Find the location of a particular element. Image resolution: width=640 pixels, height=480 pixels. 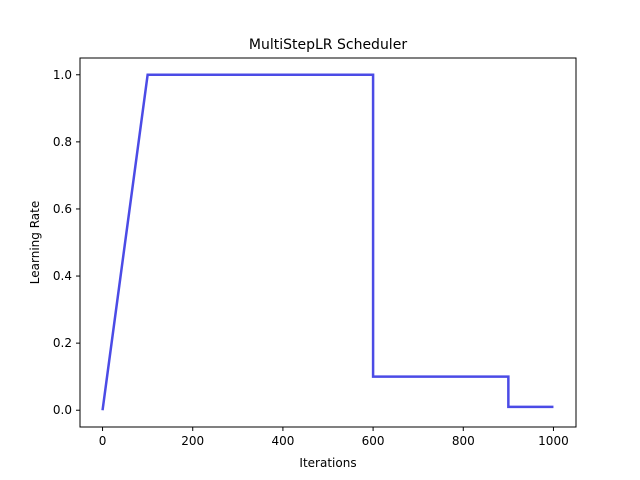

x-tick-label: 400 is located at coordinates (282, 441).